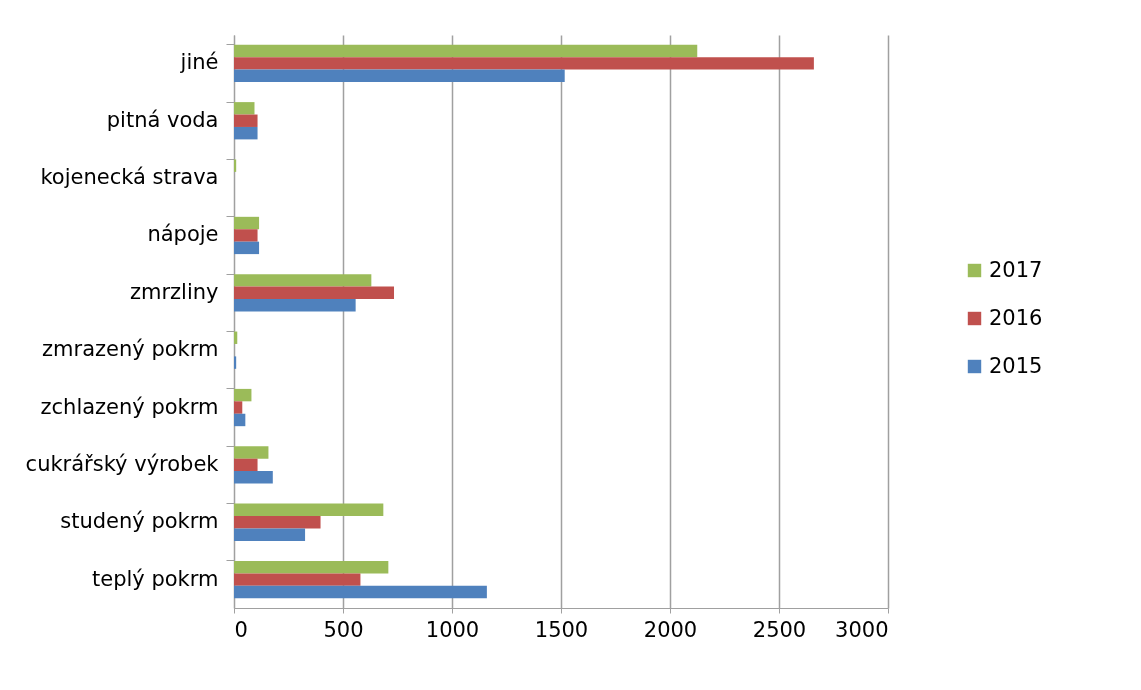 The height and width of the screenshot is (690, 1141). I want to click on x-tick-label: 1000, so click(452, 629).